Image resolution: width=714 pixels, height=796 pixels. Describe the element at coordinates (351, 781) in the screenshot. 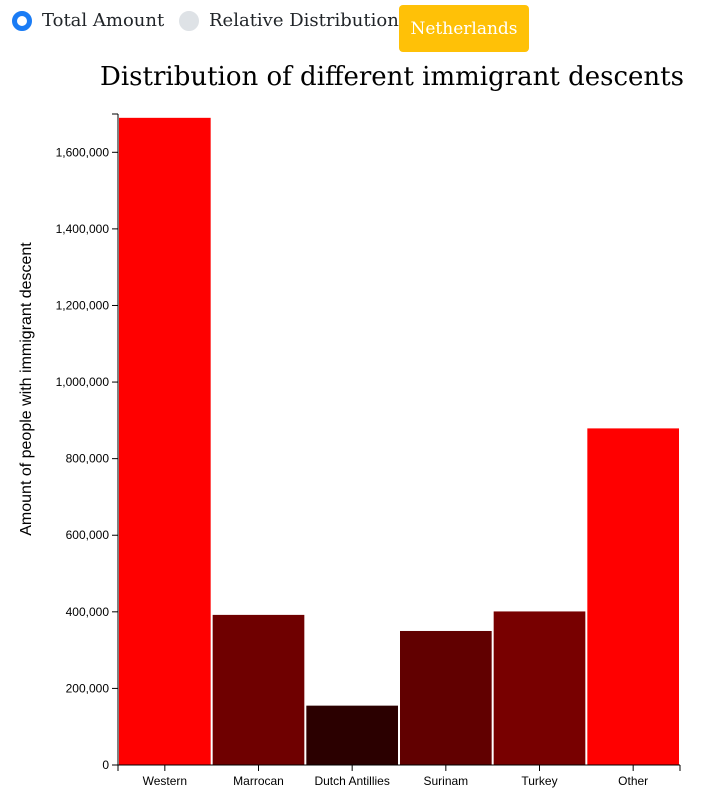

I see `x-tick-label: Dutch Antillies` at that location.